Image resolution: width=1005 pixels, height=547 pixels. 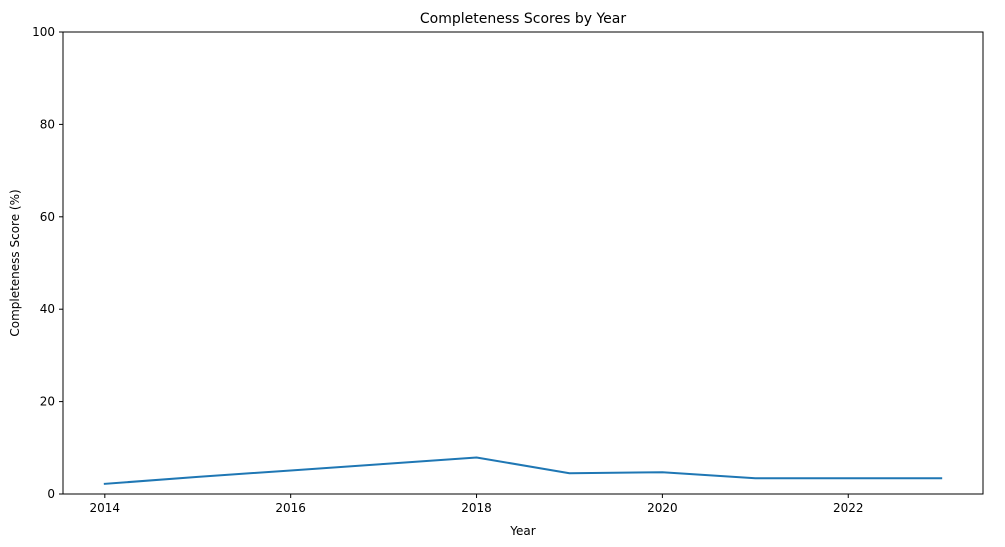 What do you see at coordinates (47, 402) in the screenshot?
I see `y-tick-label: 20` at bounding box center [47, 402].